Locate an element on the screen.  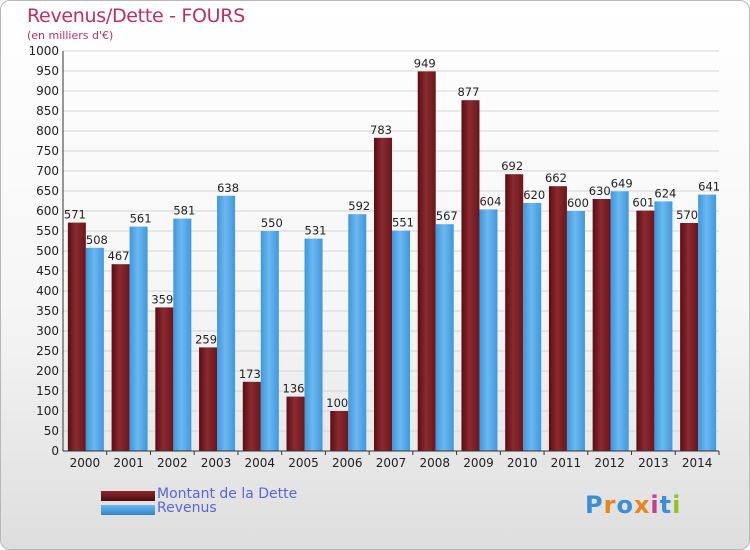
data-label-debt: 662 is located at coordinates (556, 178).